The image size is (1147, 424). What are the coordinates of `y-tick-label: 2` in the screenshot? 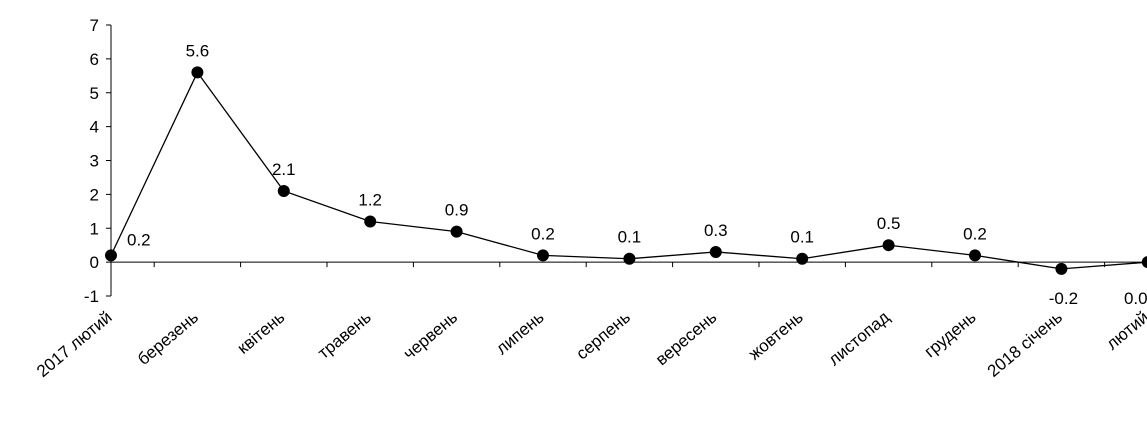 It's located at (94, 194).